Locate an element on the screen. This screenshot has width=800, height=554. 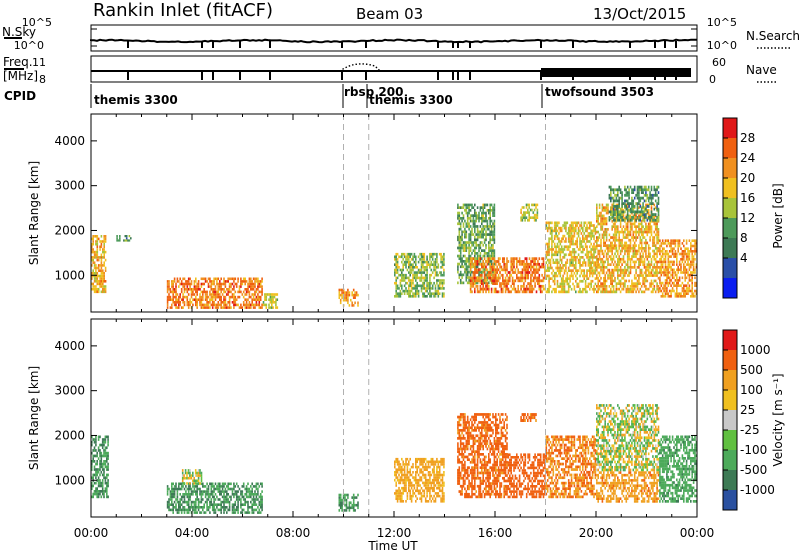
cpid-segment-4: twofsound 3503 is located at coordinates (599, 92).